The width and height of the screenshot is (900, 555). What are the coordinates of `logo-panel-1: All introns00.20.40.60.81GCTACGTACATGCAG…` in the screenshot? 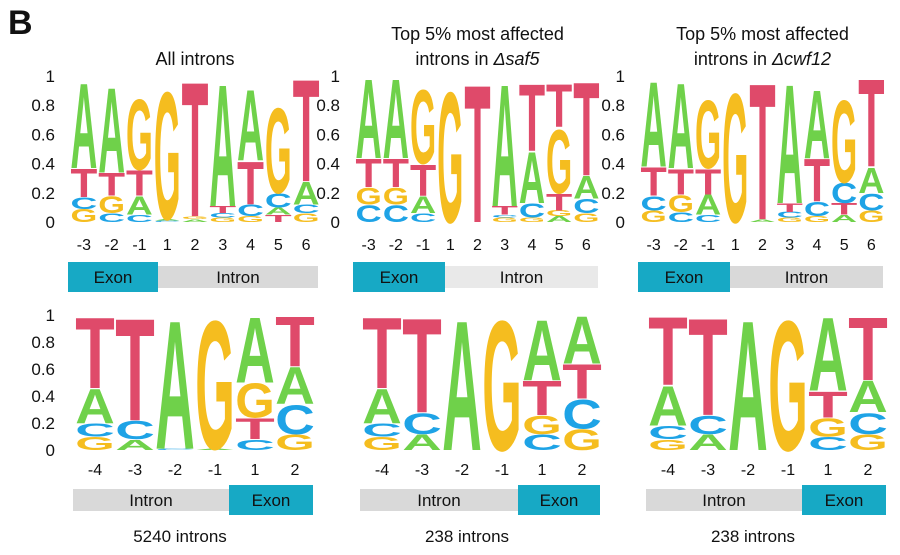 It's located at (175, 167).